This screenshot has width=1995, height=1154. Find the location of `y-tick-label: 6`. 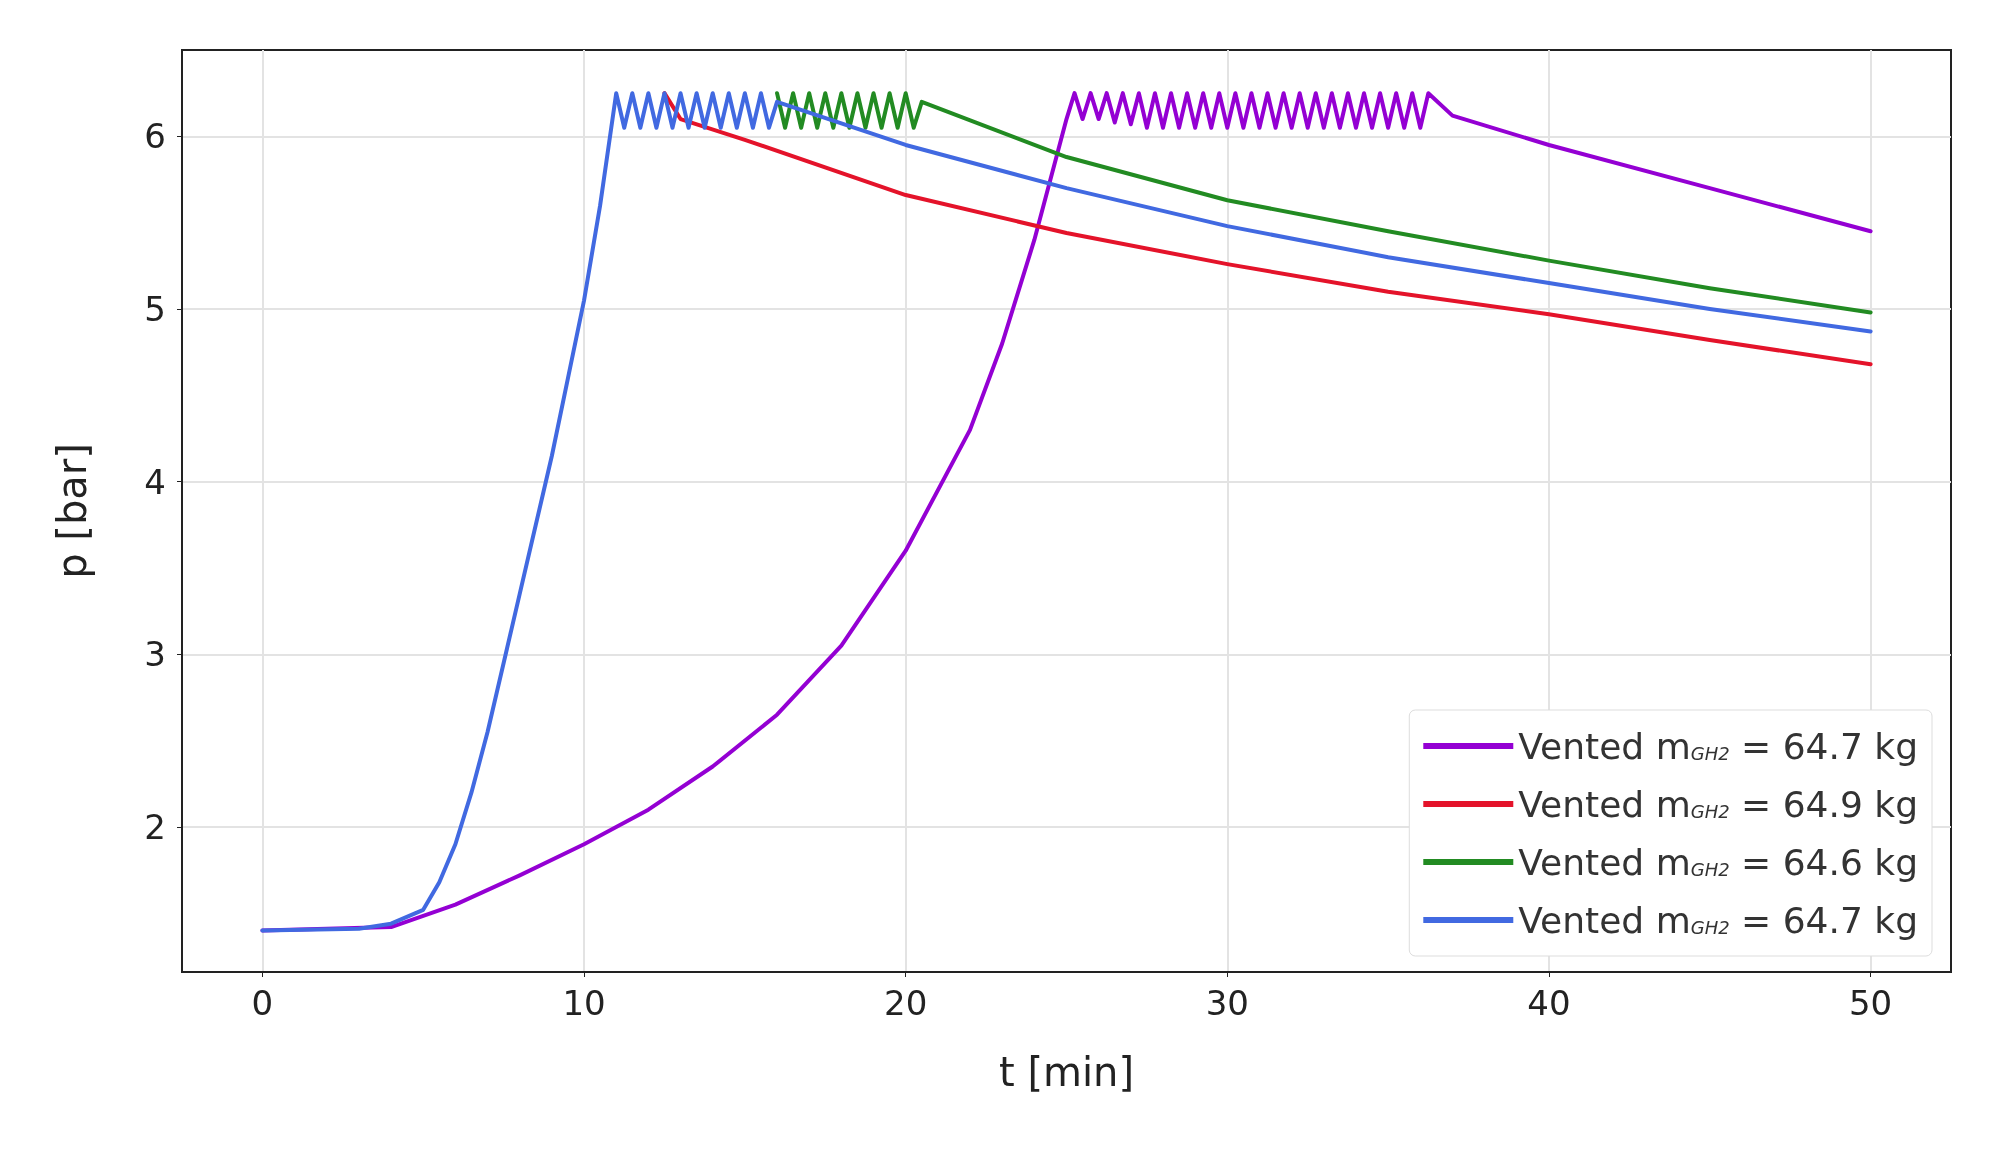

y-tick-label: 6 is located at coordinates (155, 136).